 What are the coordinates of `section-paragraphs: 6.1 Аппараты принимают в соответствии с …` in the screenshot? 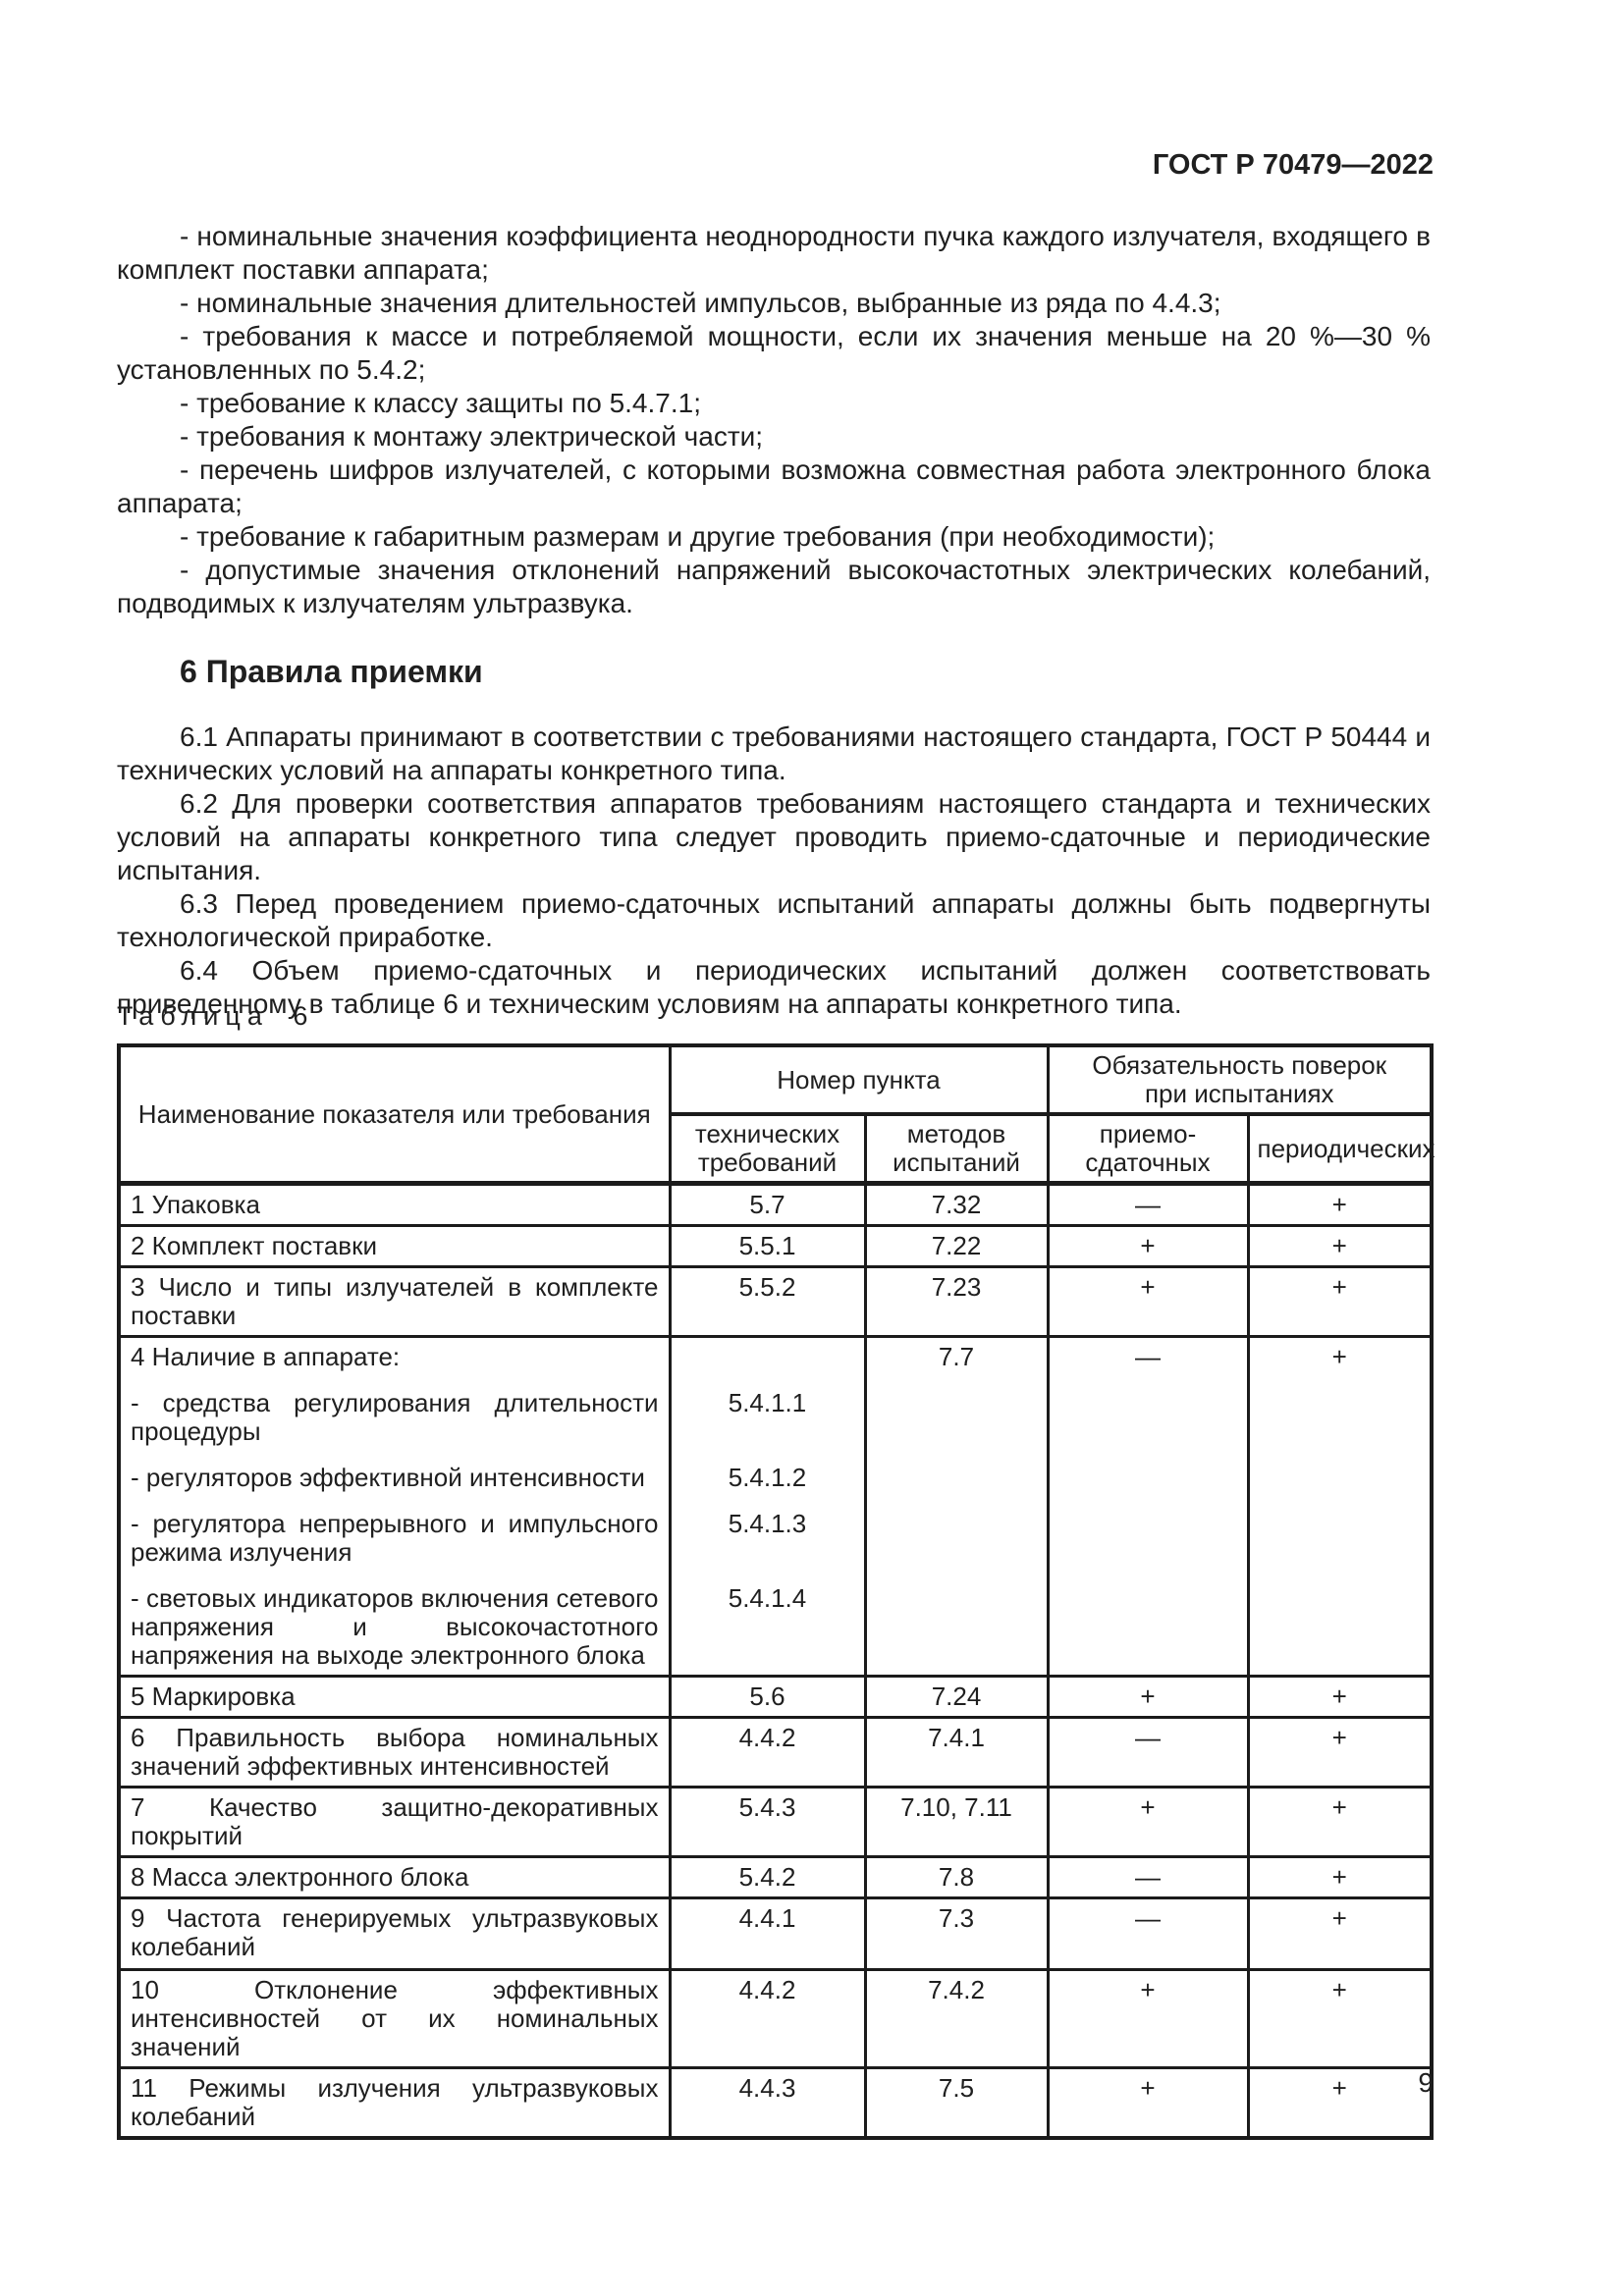 It's located at (774, 871).